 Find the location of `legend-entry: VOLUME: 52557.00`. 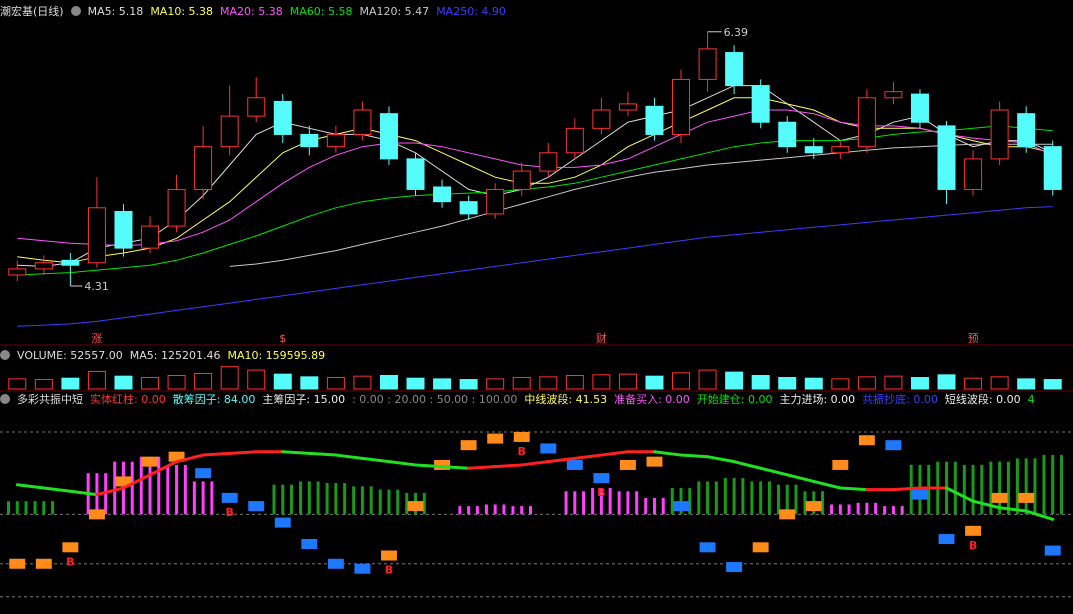

legend-entry: VOLUME: 52557.00 is located at coordinates (70, 355).